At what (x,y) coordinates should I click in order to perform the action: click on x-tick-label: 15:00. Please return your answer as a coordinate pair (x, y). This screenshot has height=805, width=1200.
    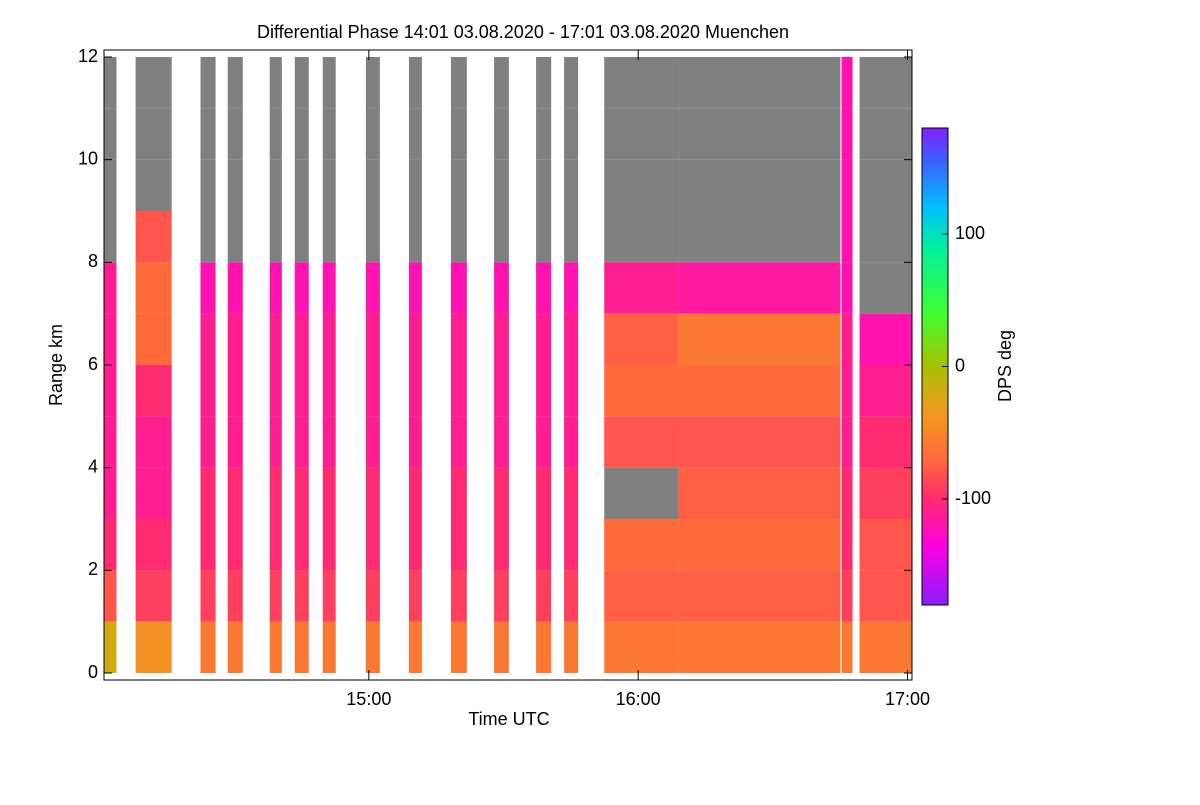
    Looking at the image, I should click on (368, 699).